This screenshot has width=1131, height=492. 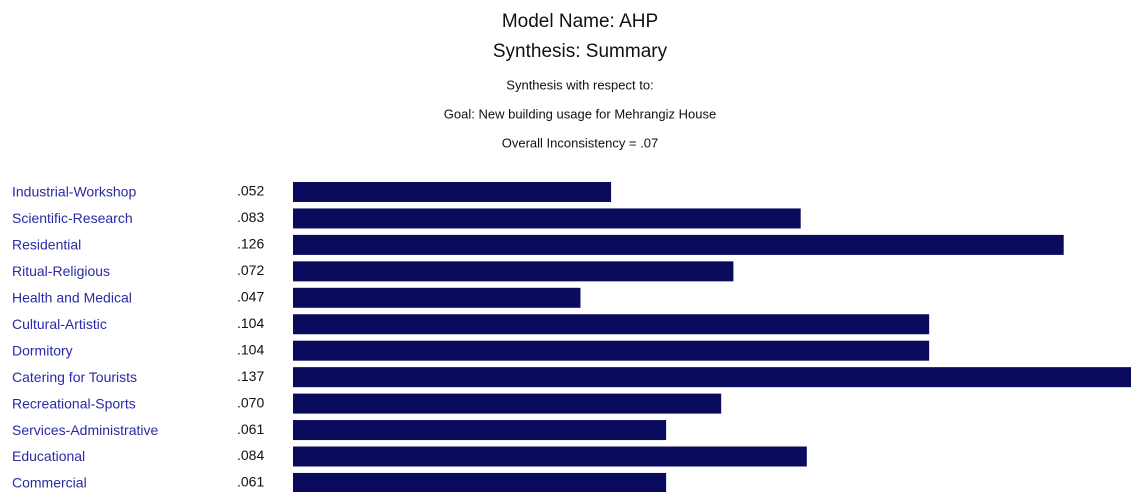 I want to click on value-label: .084, so click(x=250, y=455).